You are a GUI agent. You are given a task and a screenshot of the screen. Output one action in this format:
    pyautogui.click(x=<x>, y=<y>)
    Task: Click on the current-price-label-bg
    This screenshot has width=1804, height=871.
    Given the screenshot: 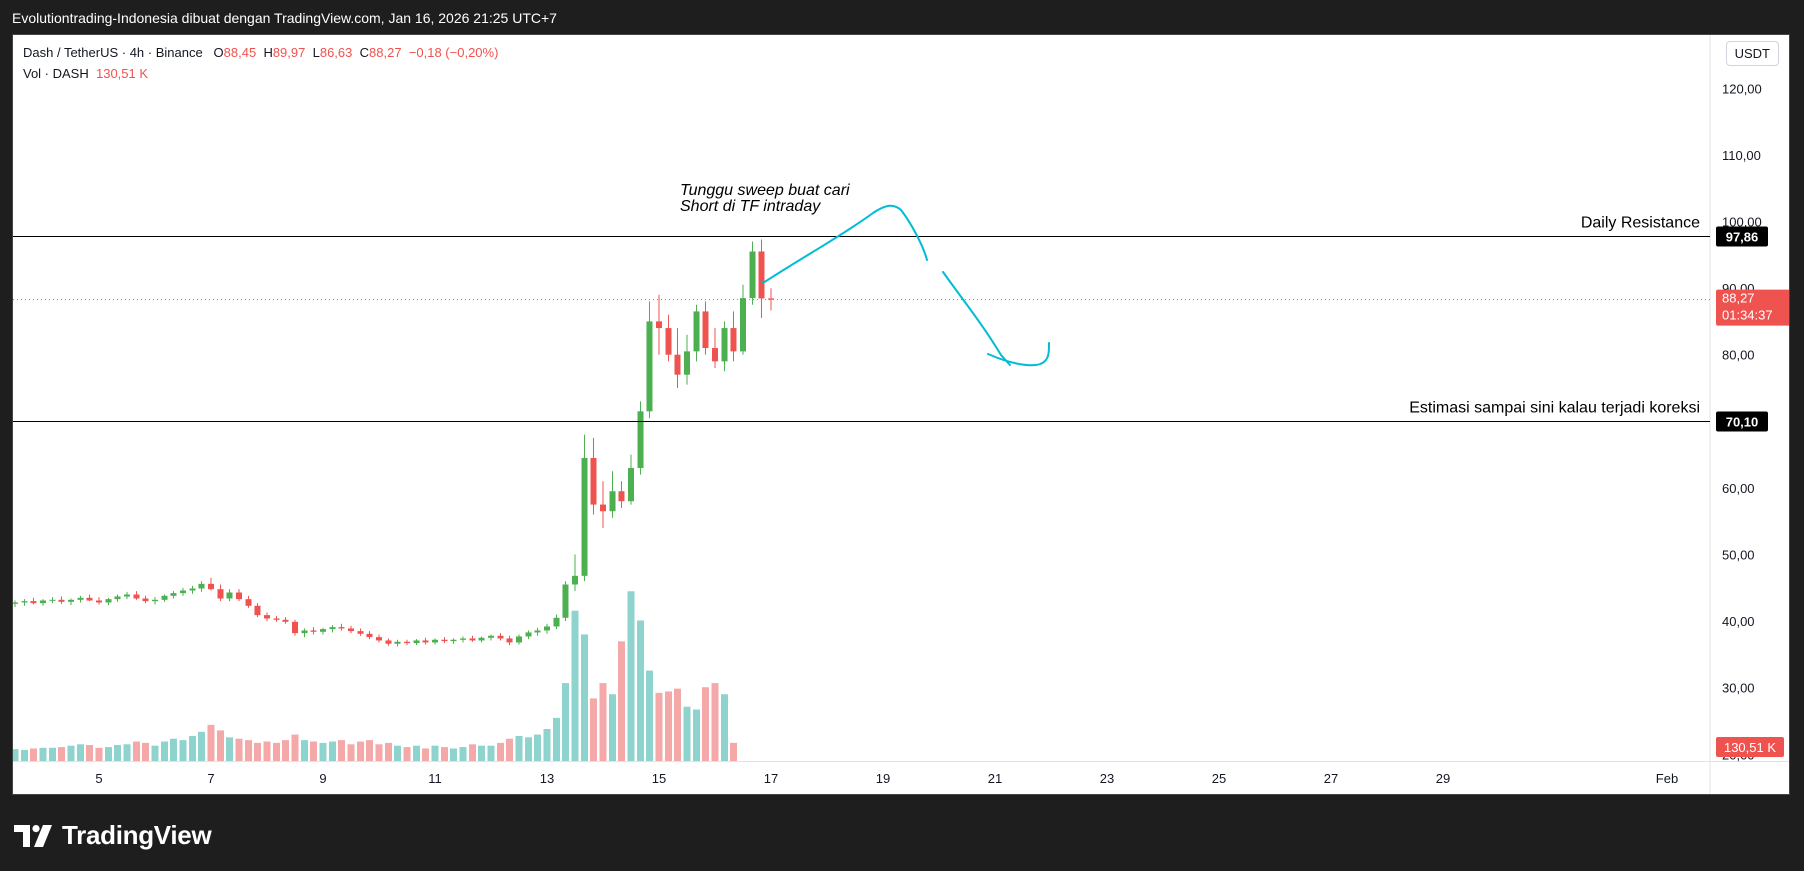 What is the action you would take?
    pyautogui.click(x=1752, y=307)
    